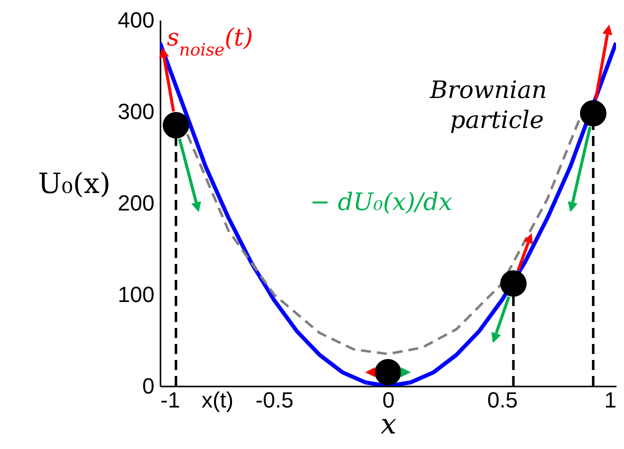 The image size is (624, 449). Describe the element at coordinates (218, 400) in the screenshot. I see `x-tick-label: x(t)` at that location.